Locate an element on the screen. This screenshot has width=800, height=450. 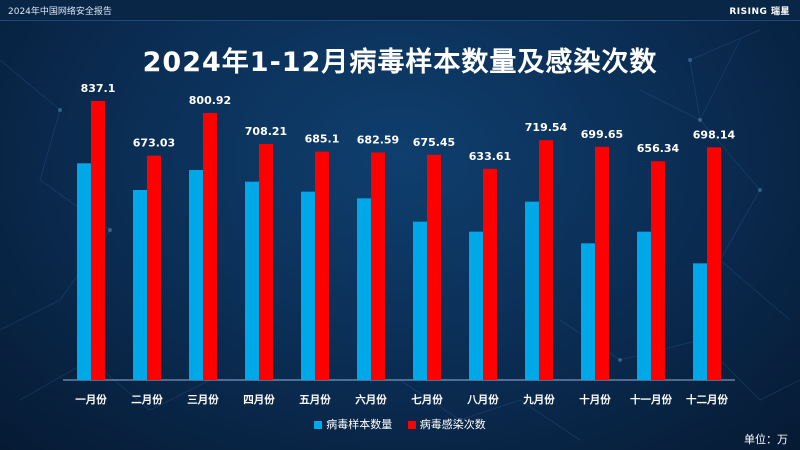
legend-item-infections: 病毒感染次数 is located at coordinates (446, 424).